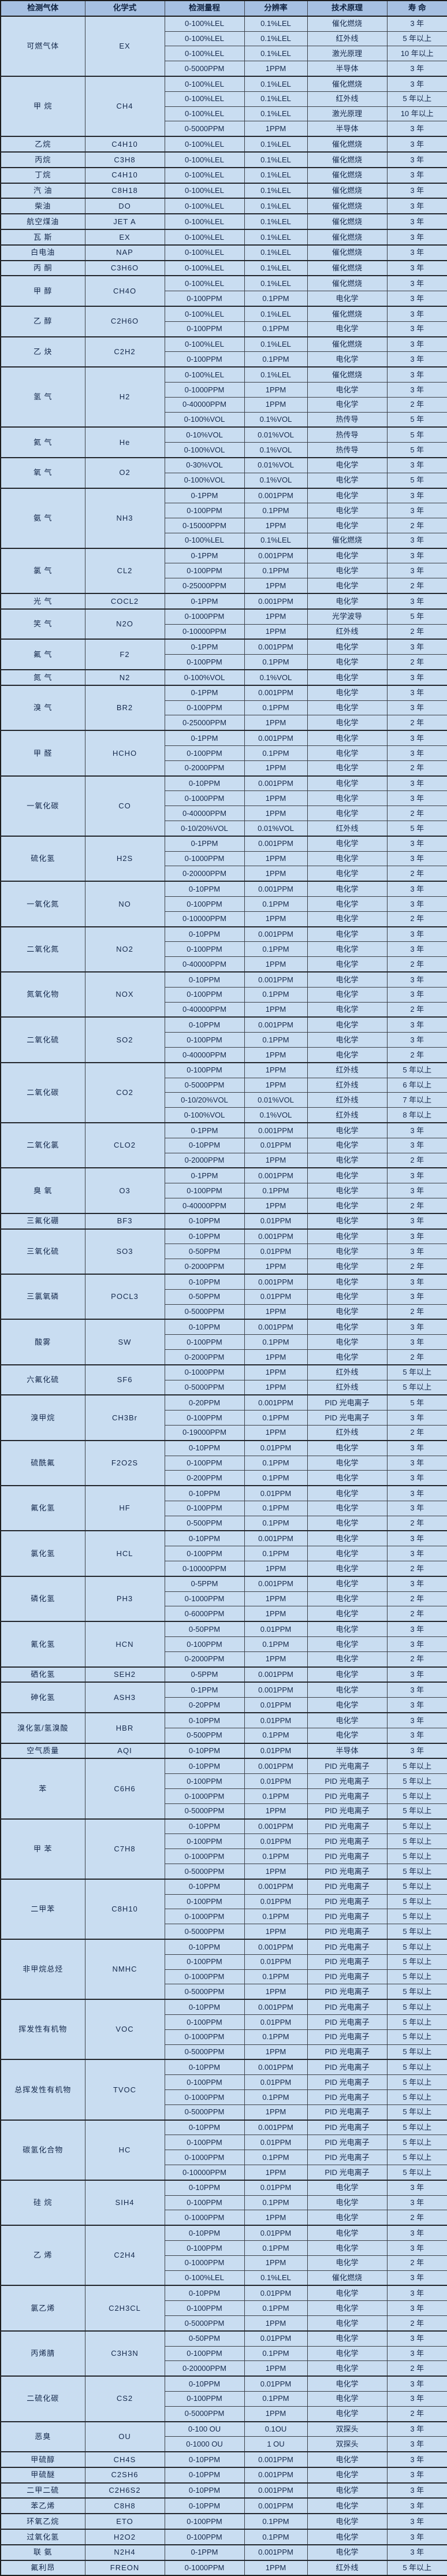  I want to click on lifespan-cell: 5 年, so click(417, 829).